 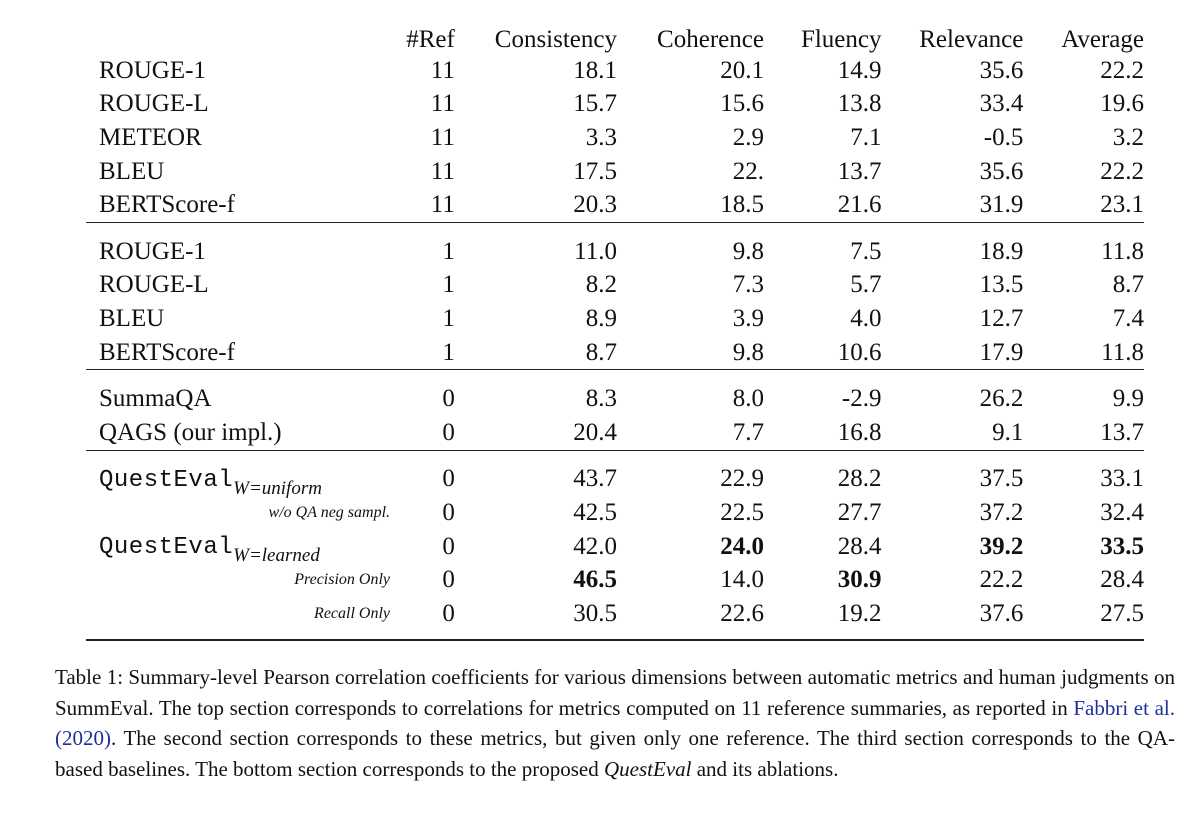 What do you see at coordinates (352, 613) in the screenshot?
I see `row-method-name: Recall Only` at bounding box center [352, 613].